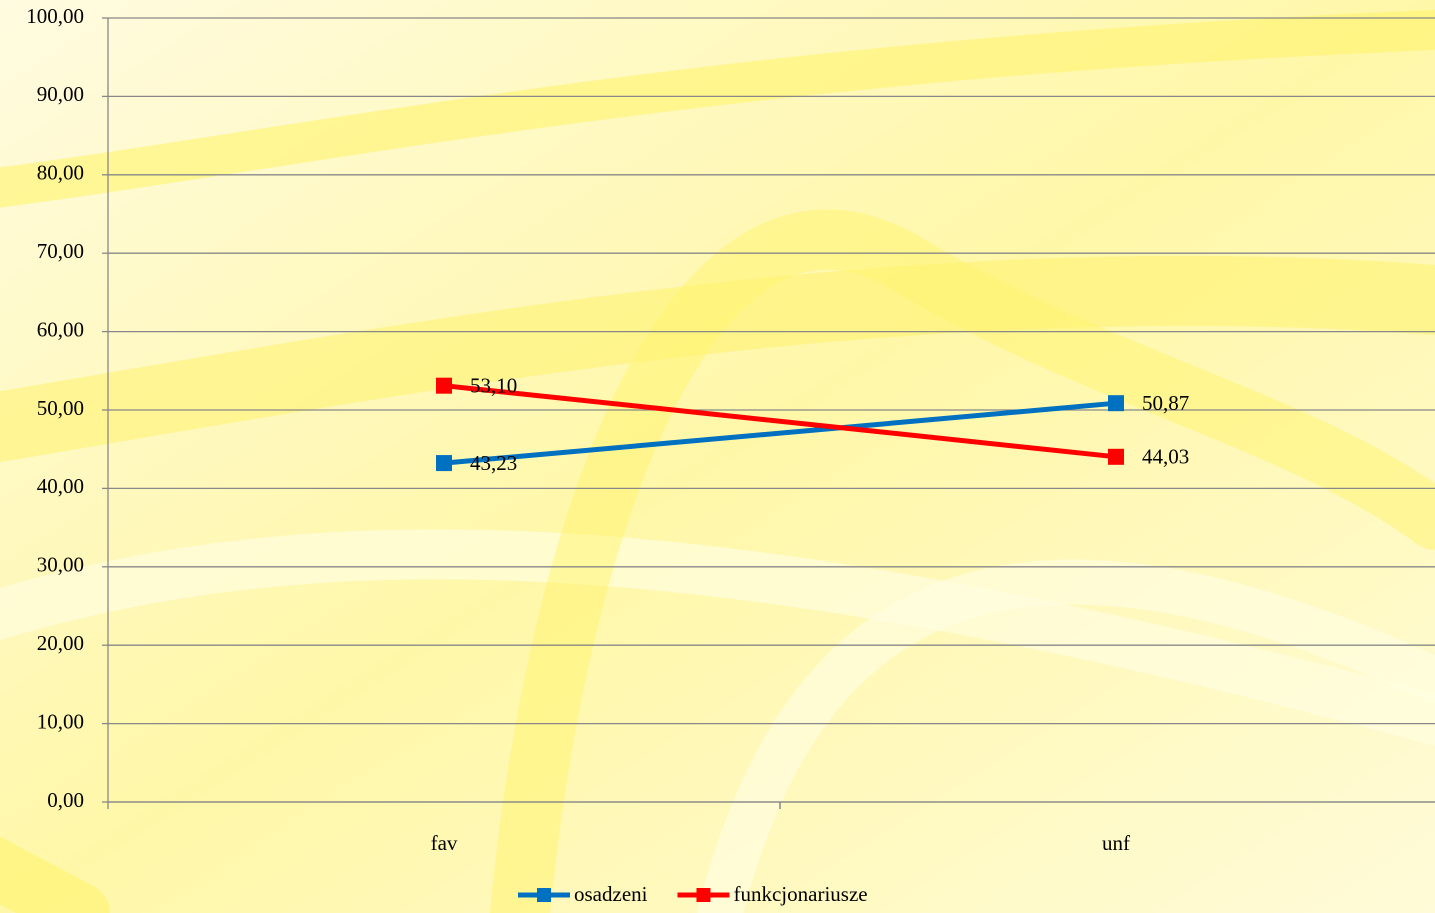  I want to click on y-tick-label: 40,00, so click(60, 486).